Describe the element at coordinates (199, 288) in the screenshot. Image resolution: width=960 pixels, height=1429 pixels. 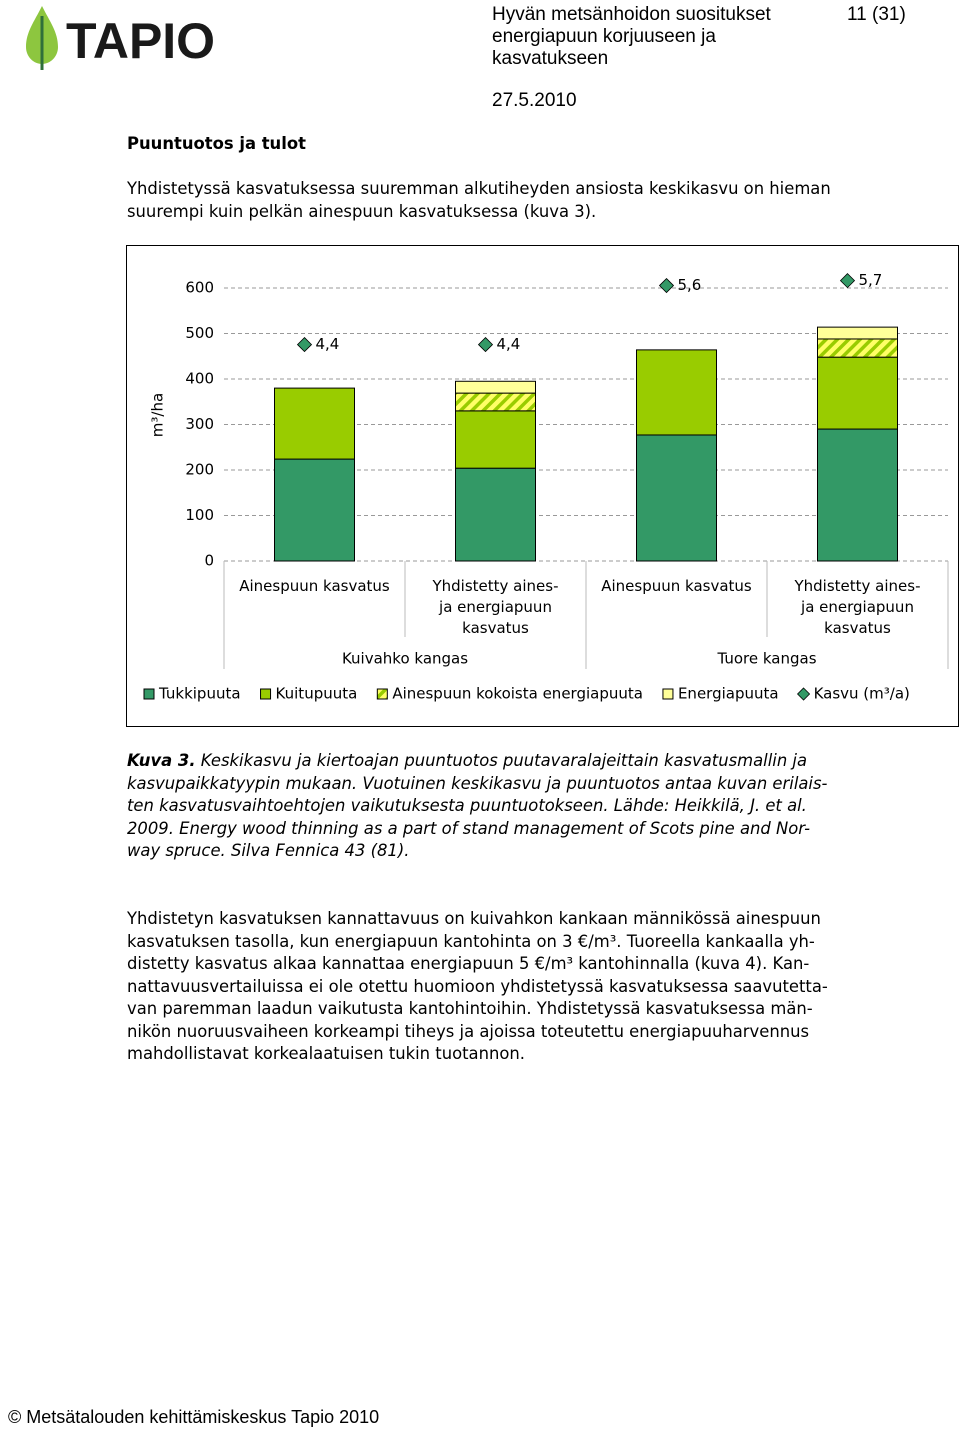
I see `y-tick-label: 600` at that location.